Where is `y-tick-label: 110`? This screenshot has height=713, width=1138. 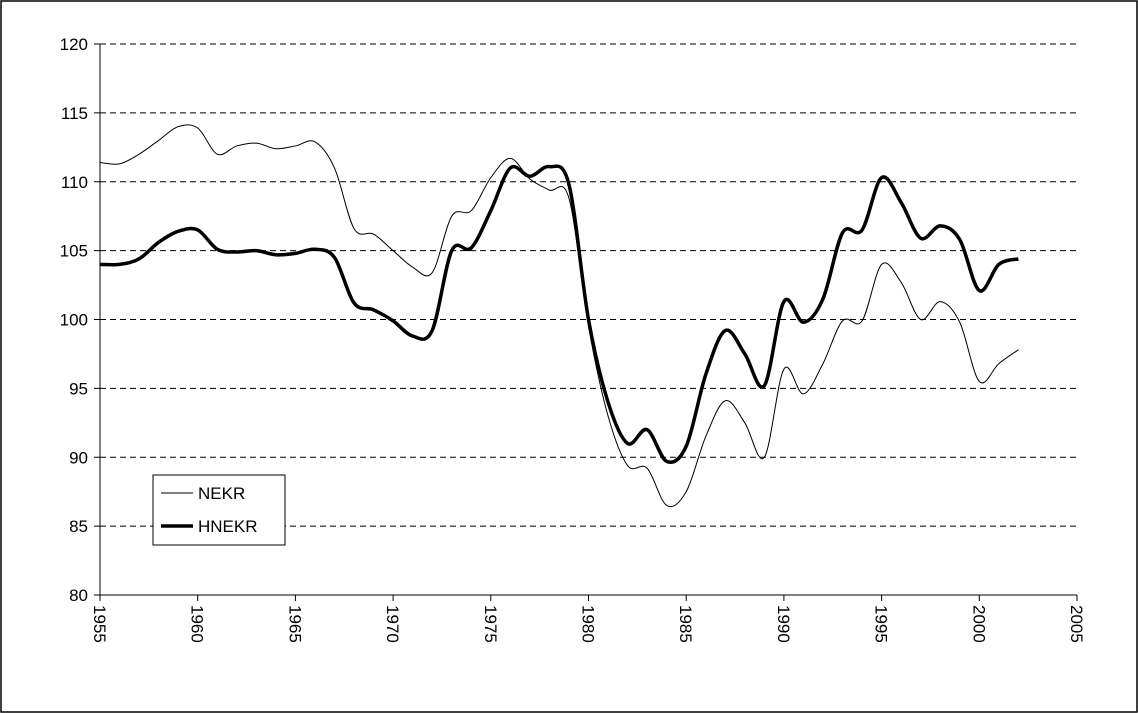 y-tick-label: 110 is located at coordinates (74, 182).